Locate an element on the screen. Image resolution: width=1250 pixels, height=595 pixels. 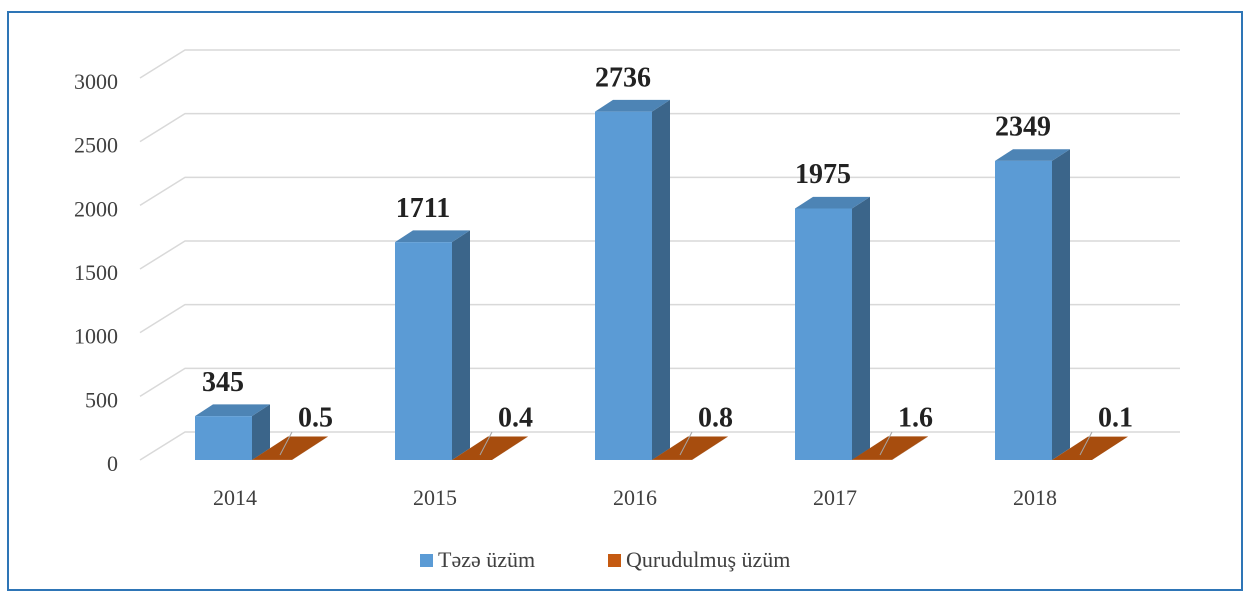
y-tick-label: 0 is located at coordinates (112, 463).